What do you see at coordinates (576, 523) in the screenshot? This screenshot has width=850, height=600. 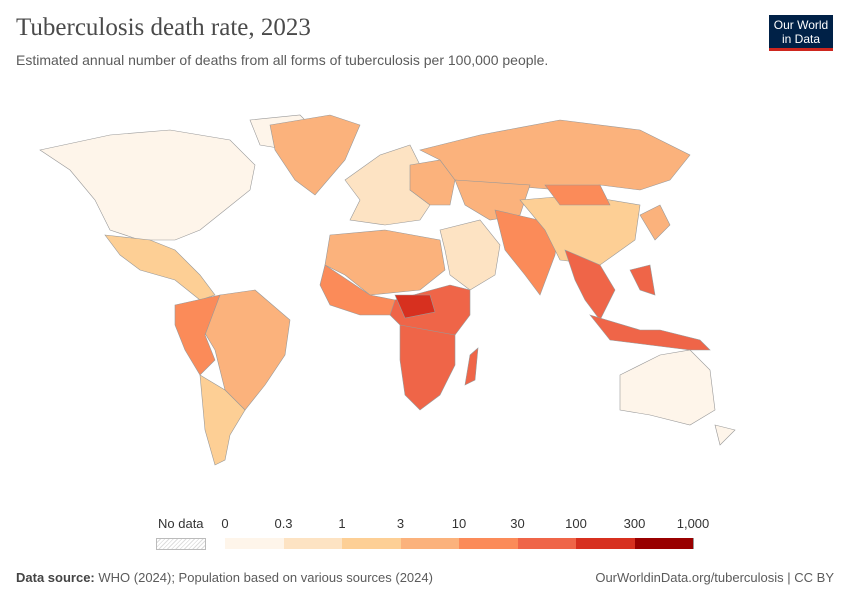 I see `legend-tick: 100` at bounding box center [576, 523].